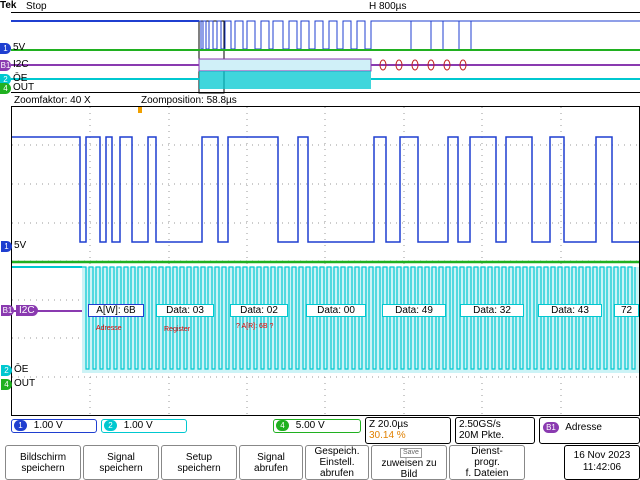 Image resolution: width=640 pixels, height=480 pixels. What do you see at coordinates (138, 426) in the screenshot?
I see `ch2-scale-value: 1.00 V` at bounding box center [138, 426].